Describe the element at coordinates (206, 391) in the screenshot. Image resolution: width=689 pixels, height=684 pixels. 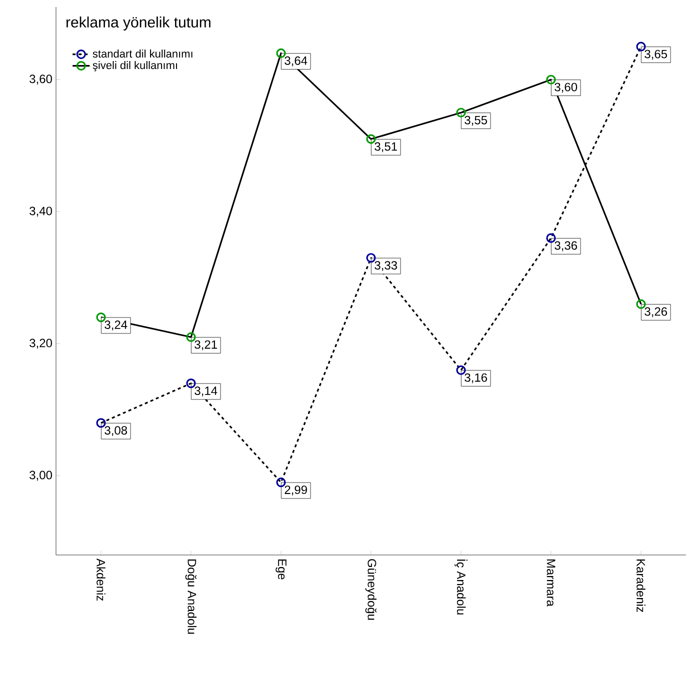
I see `data-label: 3,14` at that location.